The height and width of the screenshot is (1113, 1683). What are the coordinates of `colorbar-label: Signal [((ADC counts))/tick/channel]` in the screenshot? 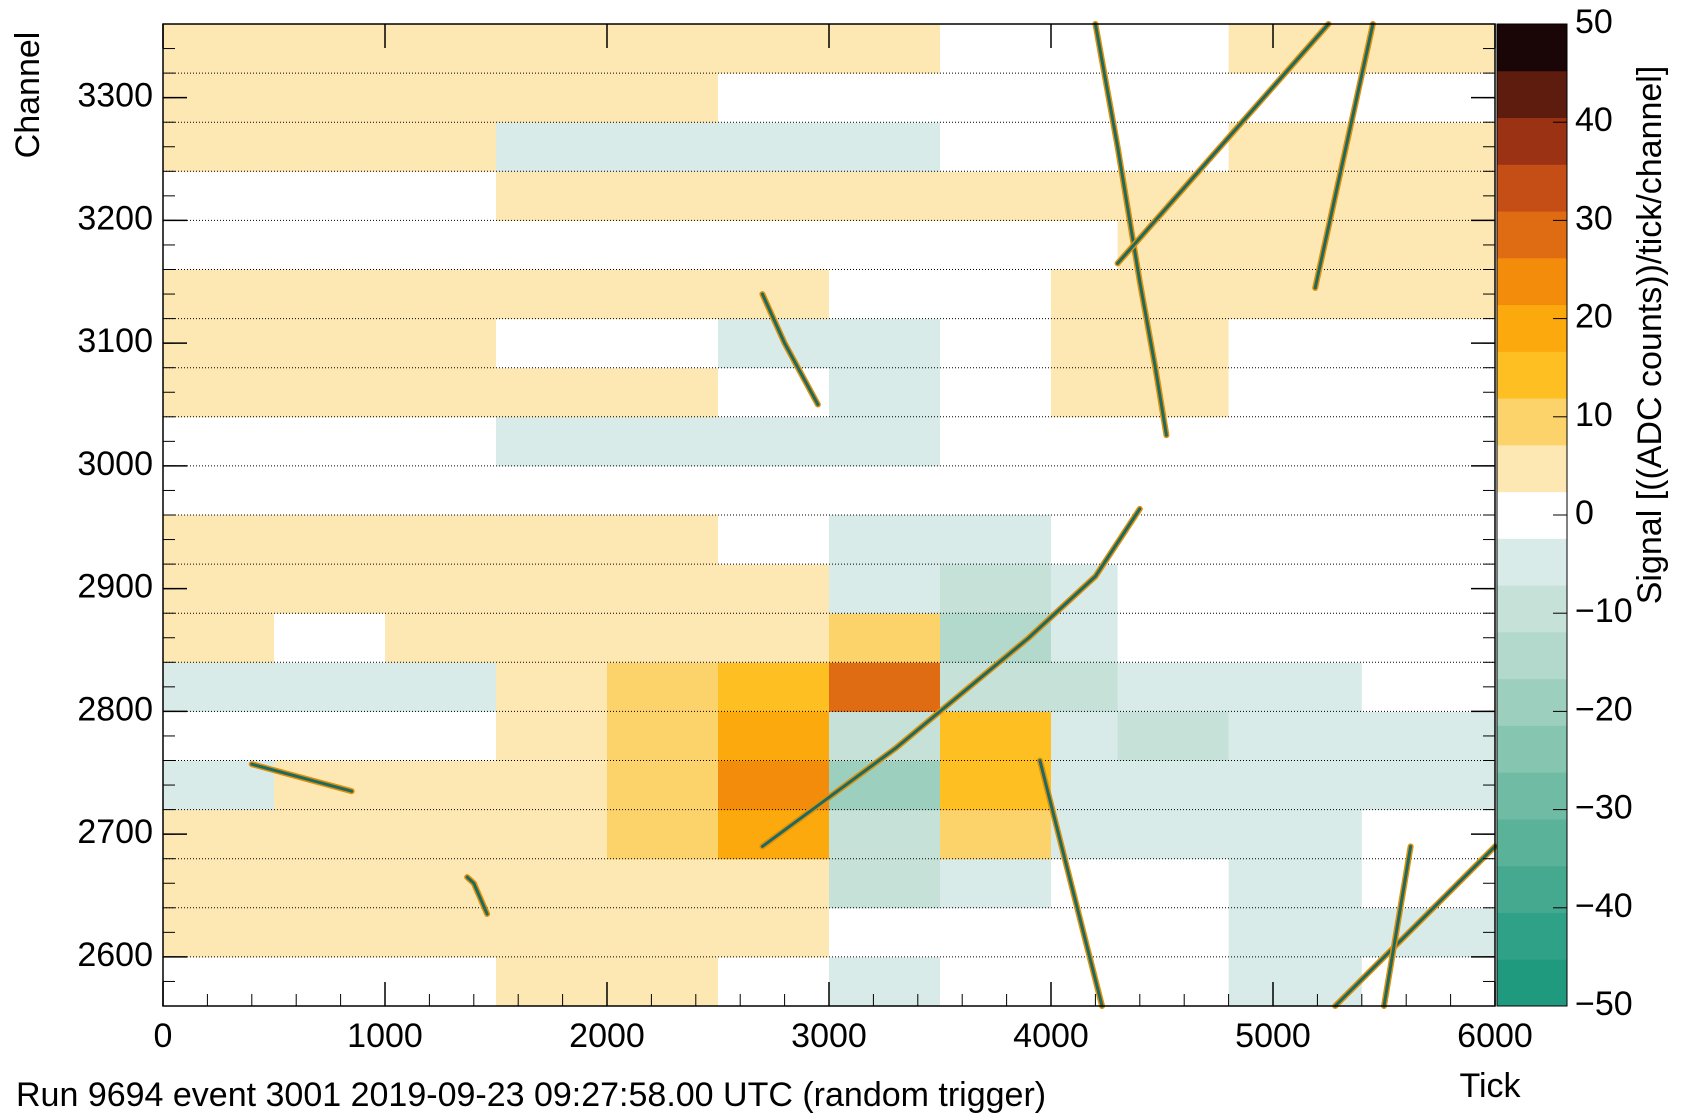 It's located at (1650, 335).